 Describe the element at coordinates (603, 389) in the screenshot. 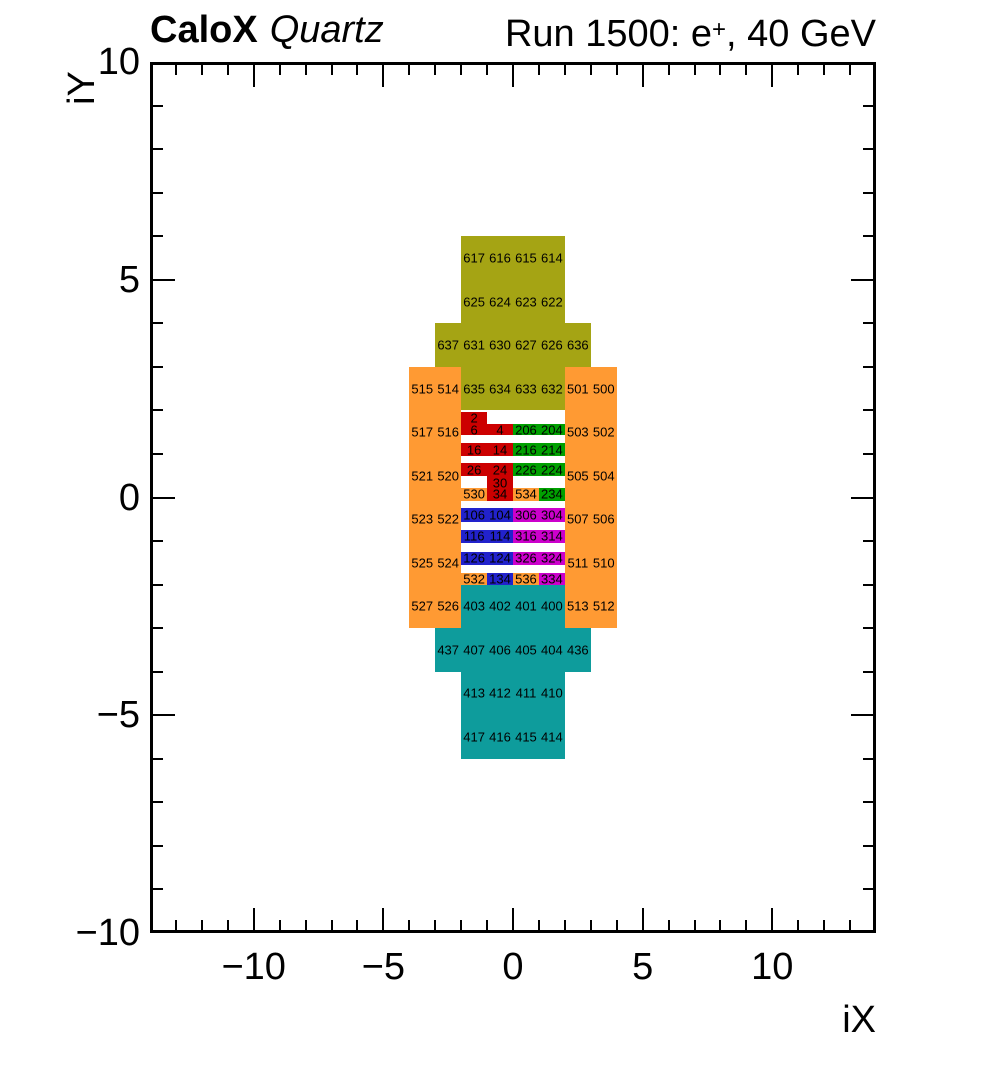

I see `channel-label-500: 500` at that location.